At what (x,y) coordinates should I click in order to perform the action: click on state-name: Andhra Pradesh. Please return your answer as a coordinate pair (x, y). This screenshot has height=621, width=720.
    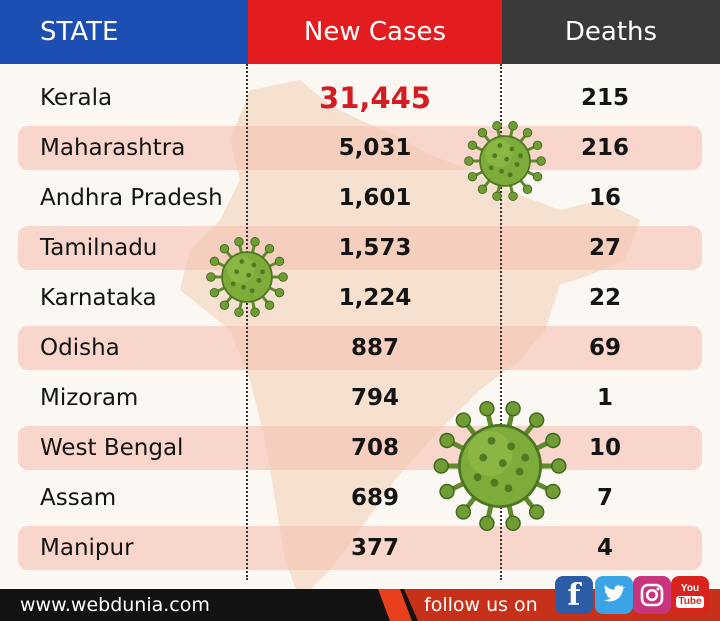
    Looking at the image, I should click on (131, 198).